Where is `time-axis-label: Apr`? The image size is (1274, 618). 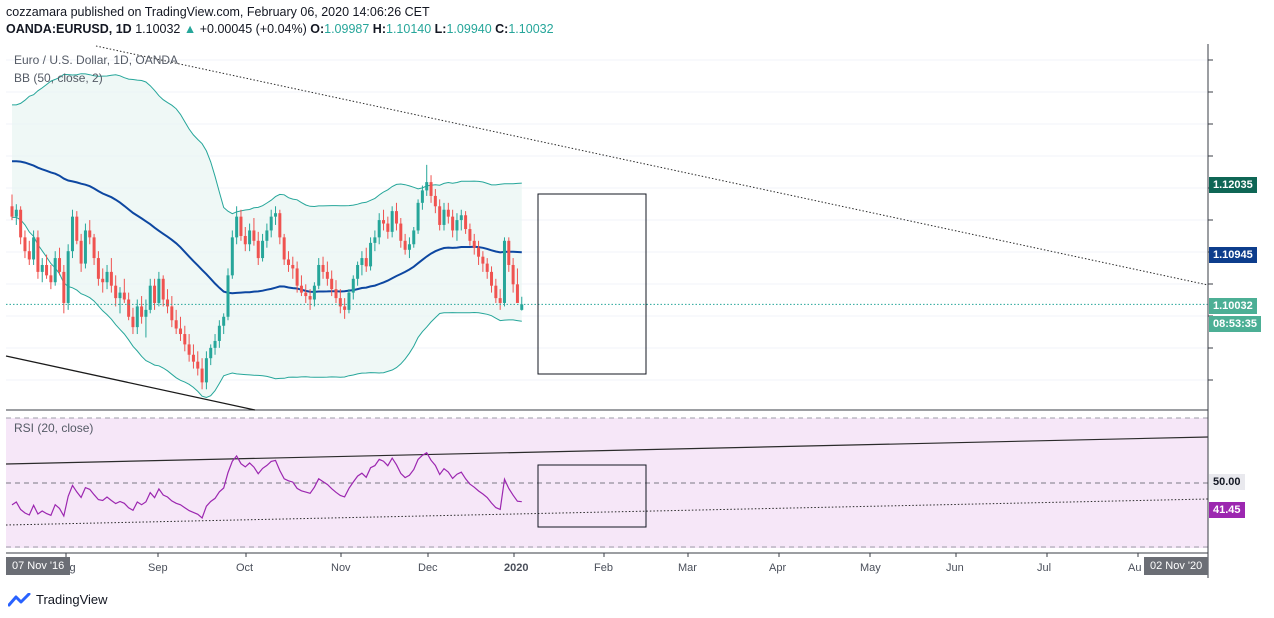
time-axis-label: Apr is located at coordinates (778, 568).